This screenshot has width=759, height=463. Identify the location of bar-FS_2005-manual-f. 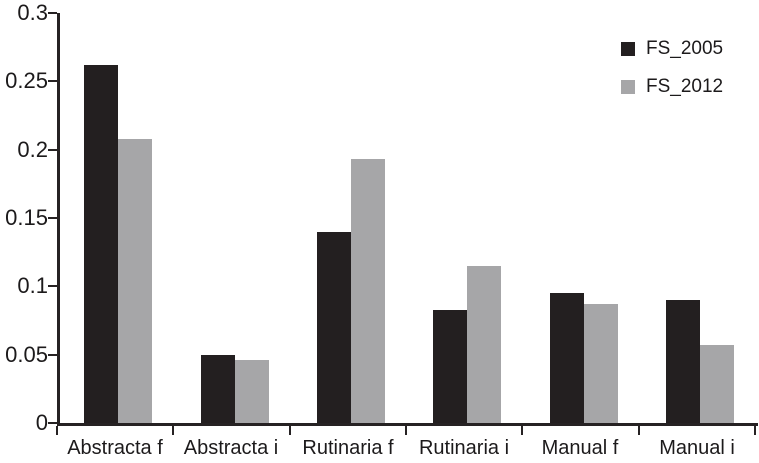
(567, 358).